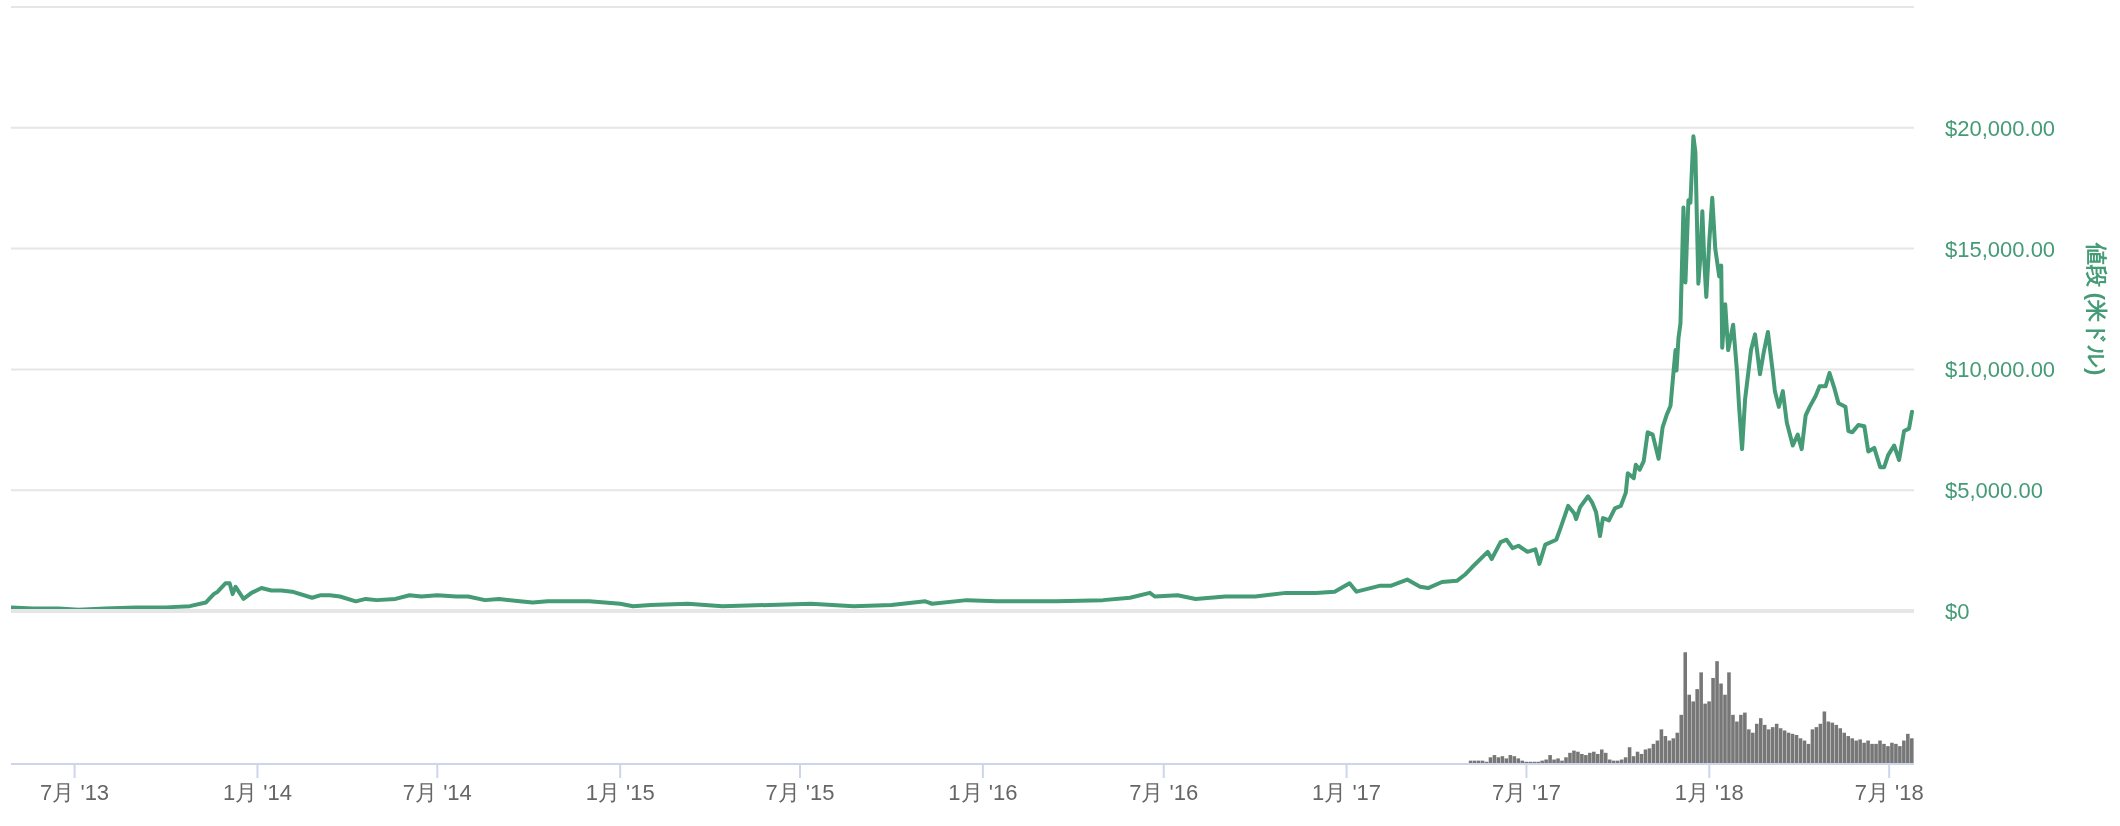 This screenshot has height=826, width=2120. What do you see at coordinates (983, 792) in the screenshot?
I see `x-tick-label: 1月 '16` at bounding box center [983, 792].